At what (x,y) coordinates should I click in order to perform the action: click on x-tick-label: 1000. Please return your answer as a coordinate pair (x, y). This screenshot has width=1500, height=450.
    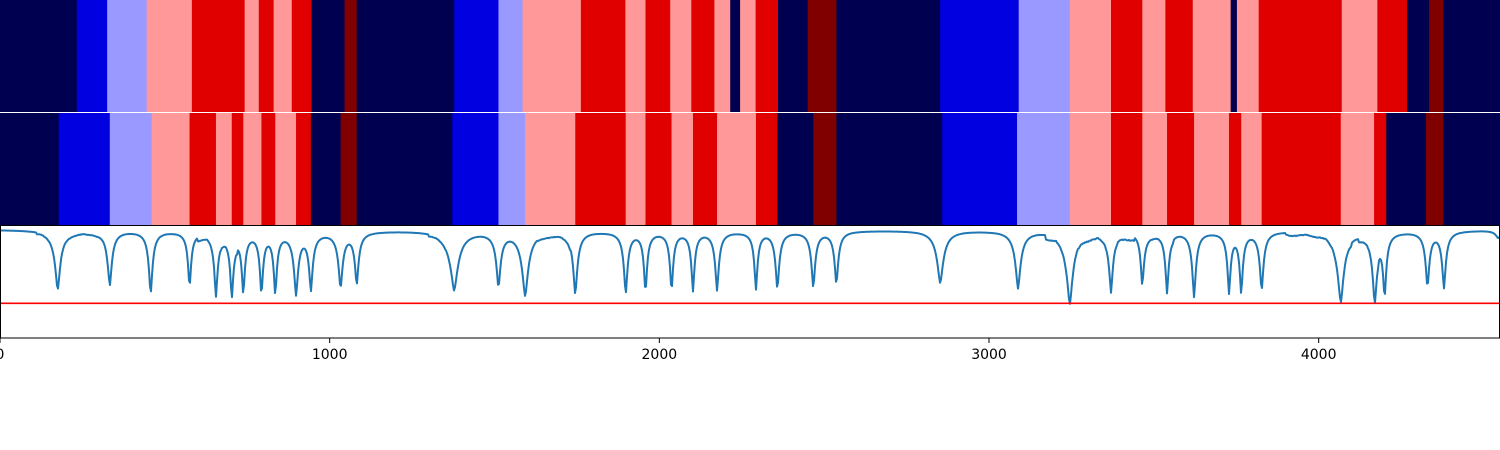
    Looking at the image, I should click on (330, 355).